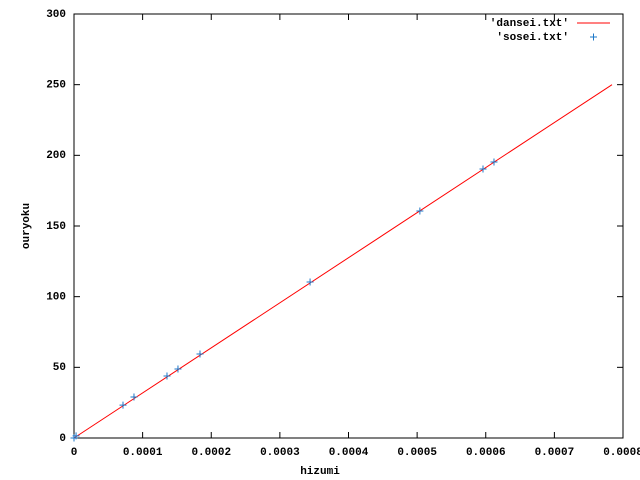 Image resolution: width=640 pixels, height=480 pixels. What do you see at coordinates (555, 453) in the screenshot?
I see `x-tick-label: 0.0007` at bounding box center [555, 453].